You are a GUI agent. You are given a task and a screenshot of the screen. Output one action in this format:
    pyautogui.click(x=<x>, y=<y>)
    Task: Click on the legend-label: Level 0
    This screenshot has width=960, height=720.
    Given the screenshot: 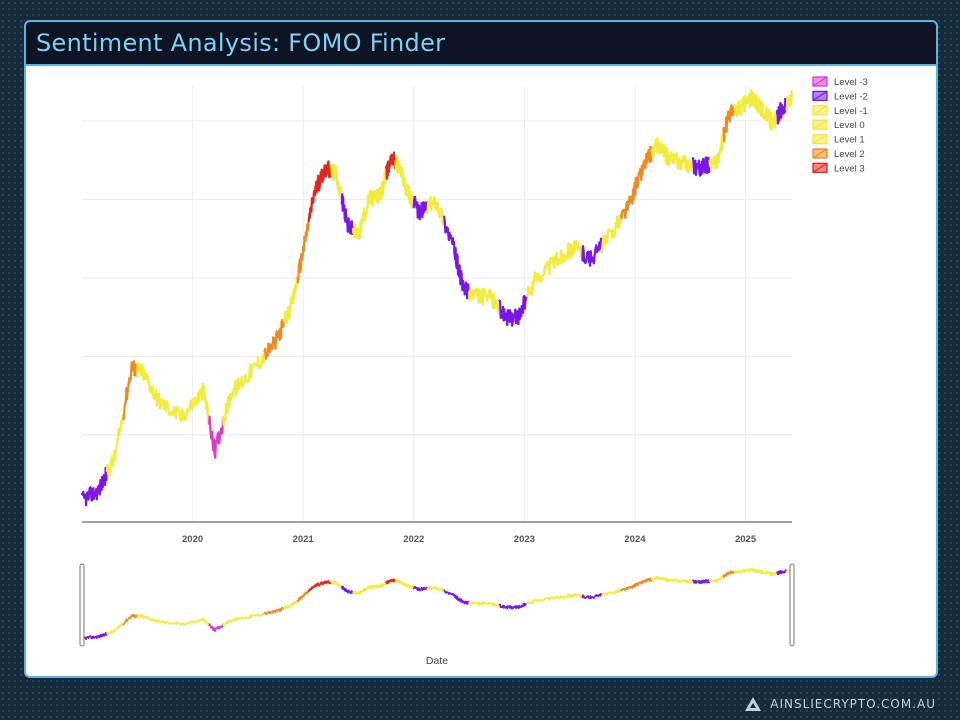 What is the action you would take?
    pyautogui.click(x=849, y=125)
    